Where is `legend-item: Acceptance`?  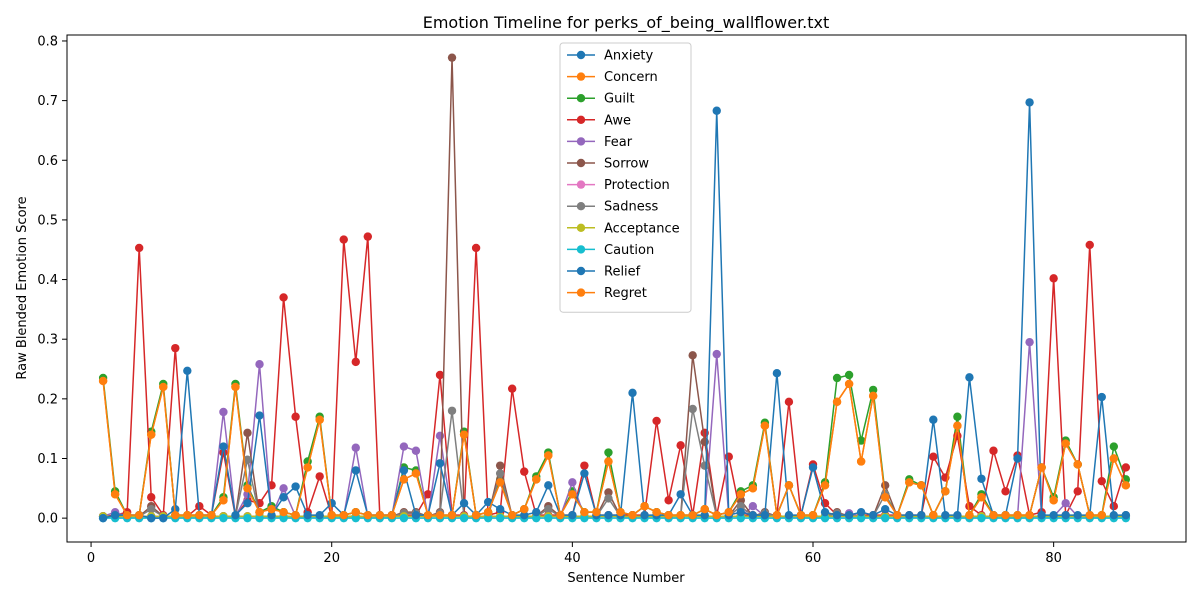
legend-item: Acceptance is located at coordinates (623, 228).